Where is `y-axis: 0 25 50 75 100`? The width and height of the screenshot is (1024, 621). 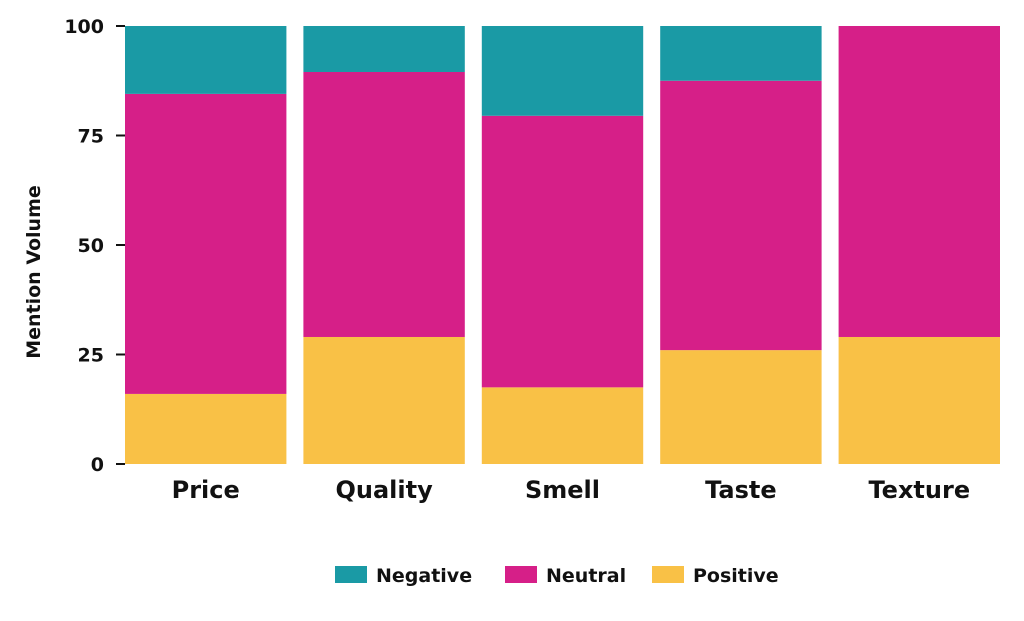
y-axis: 0 25 50 75 100 is located at coordinates (94, 246).